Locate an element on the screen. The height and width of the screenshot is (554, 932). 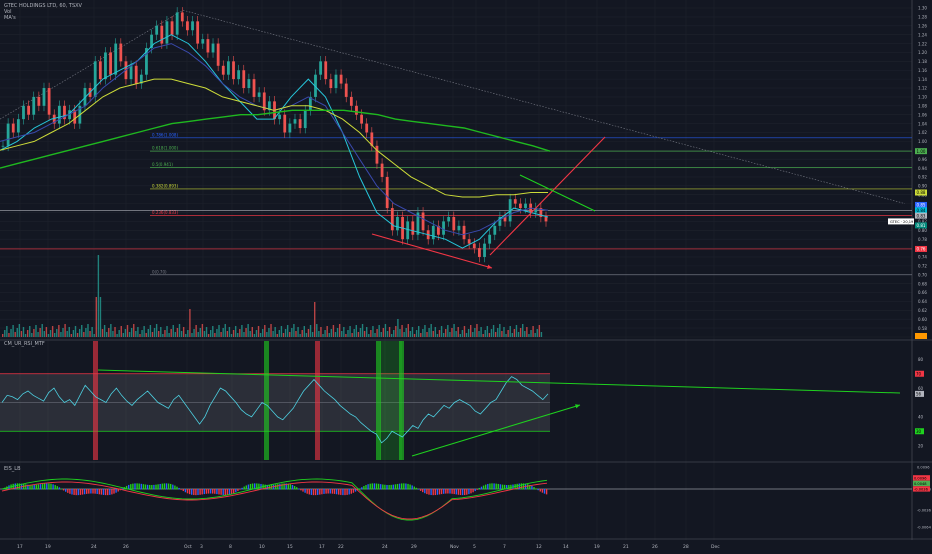
fib-level-label: 0.5(0.941) is located at coordinates (162, 164).